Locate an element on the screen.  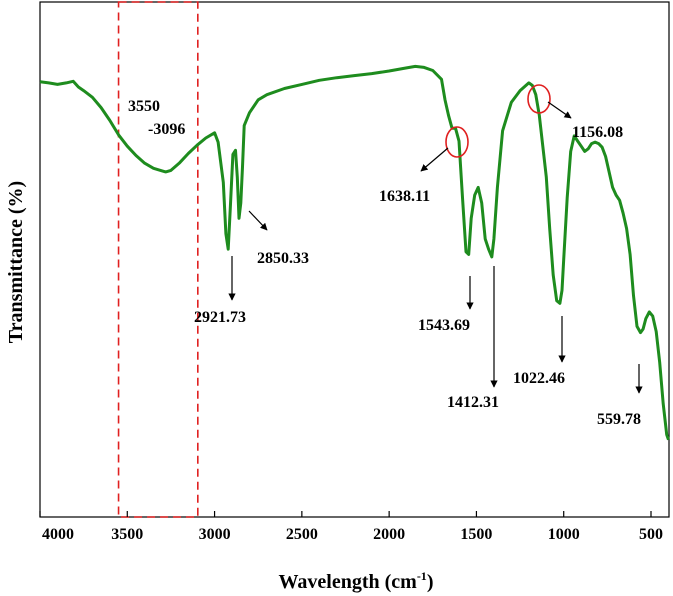
x-tick-label: 3500 is located at coordinates (127, 534).